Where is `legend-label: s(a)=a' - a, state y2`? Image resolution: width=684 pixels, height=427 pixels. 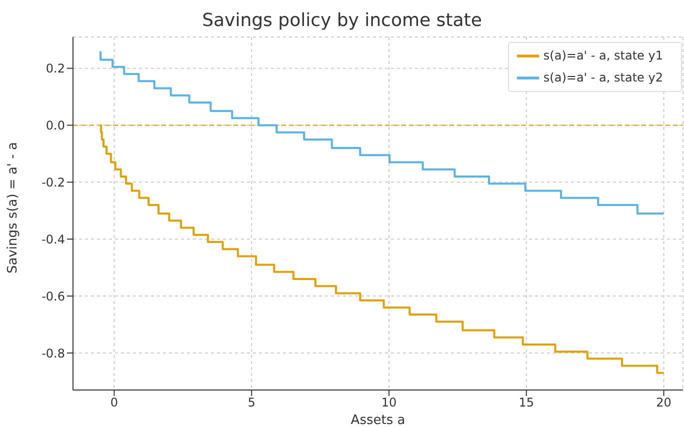 legend-label: s(a)=a' - a, state y2 is located at coordinates (603, 77).